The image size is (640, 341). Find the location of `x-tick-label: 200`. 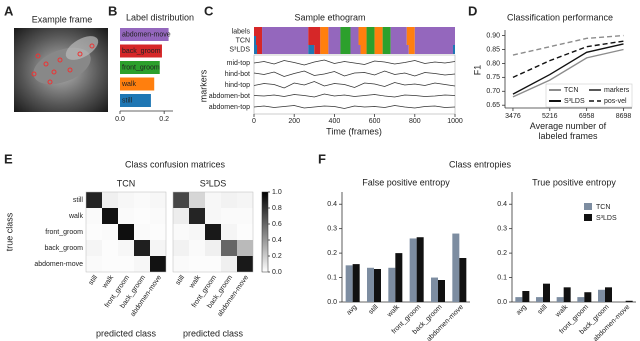

x-tick-label: 200 is located at coordinates (294, 121).